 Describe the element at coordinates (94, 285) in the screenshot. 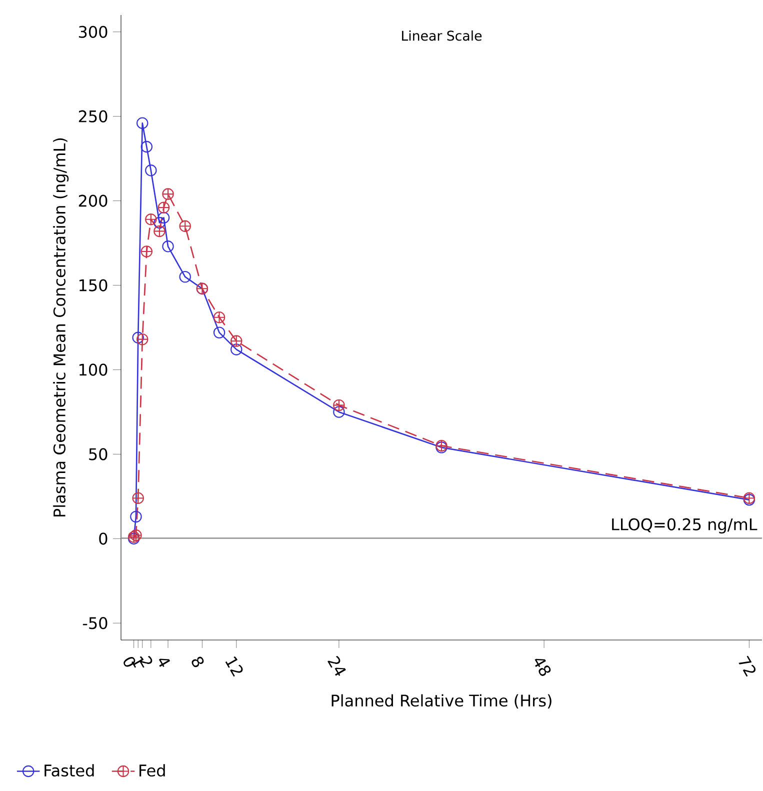

I see `y-tick-label: 150` at that location.